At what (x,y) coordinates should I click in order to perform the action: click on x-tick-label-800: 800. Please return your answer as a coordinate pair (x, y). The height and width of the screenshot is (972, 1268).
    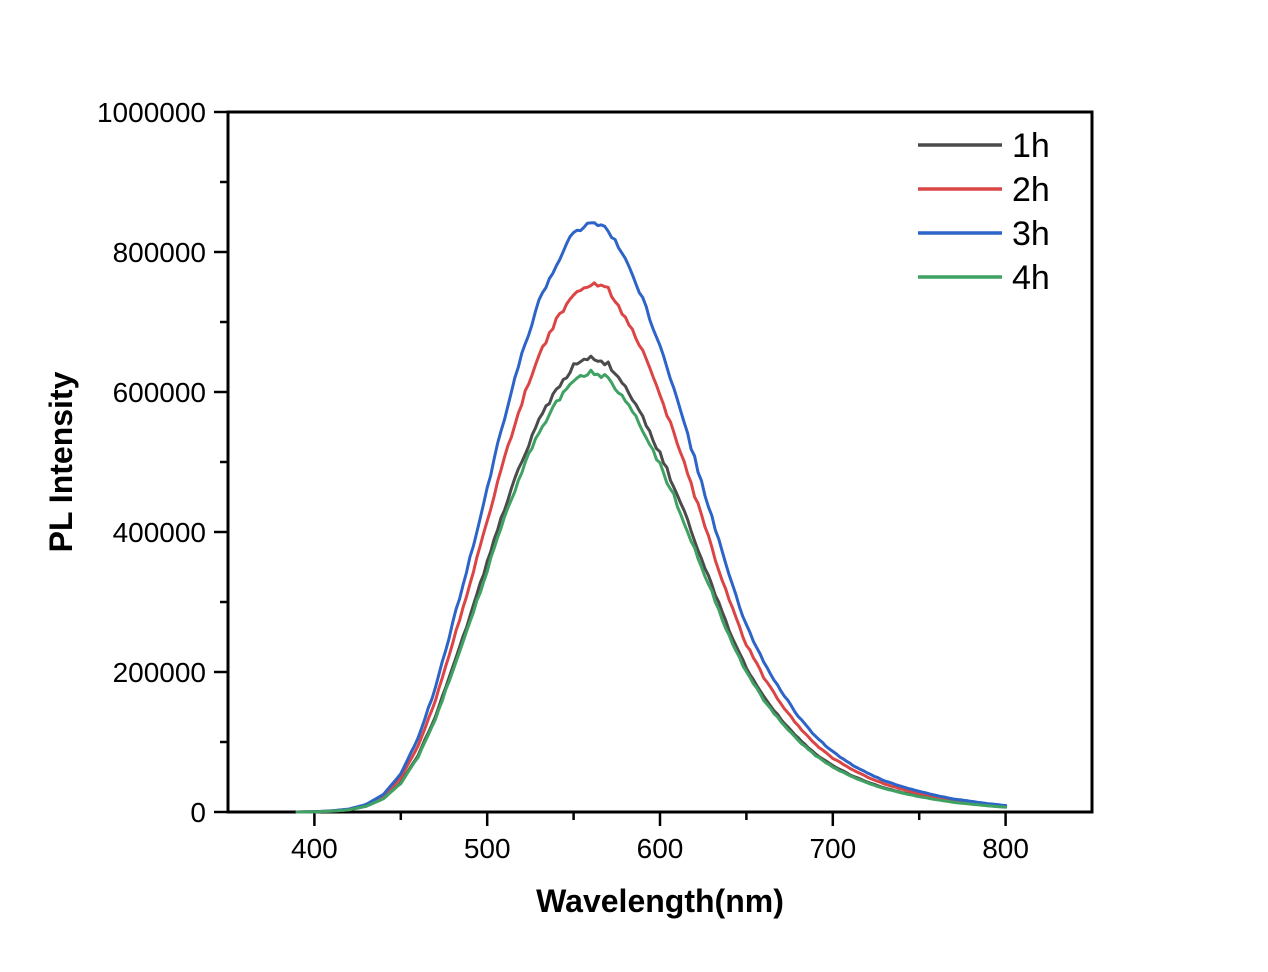
    Looking at the image, I should click on (1005, 848).